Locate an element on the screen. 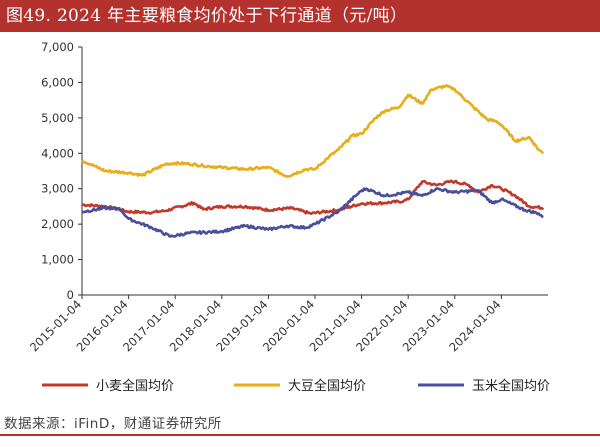 The height and width of the screenshot is (447, 600). y-tick-label: 6,000 is located at coordinates (57, 82).